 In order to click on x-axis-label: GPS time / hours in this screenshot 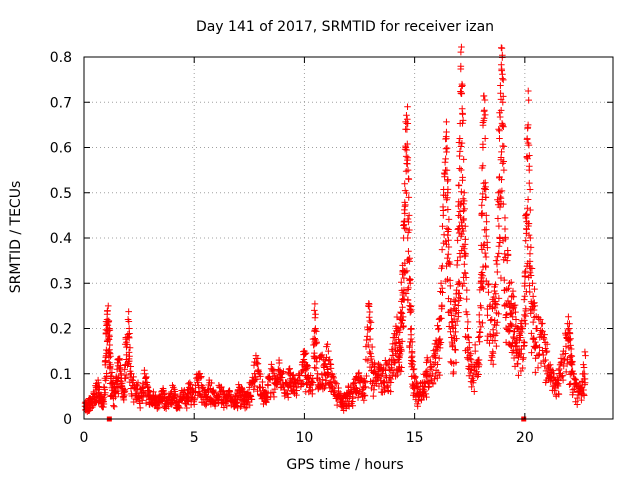, I will do `click(344, 465)`.